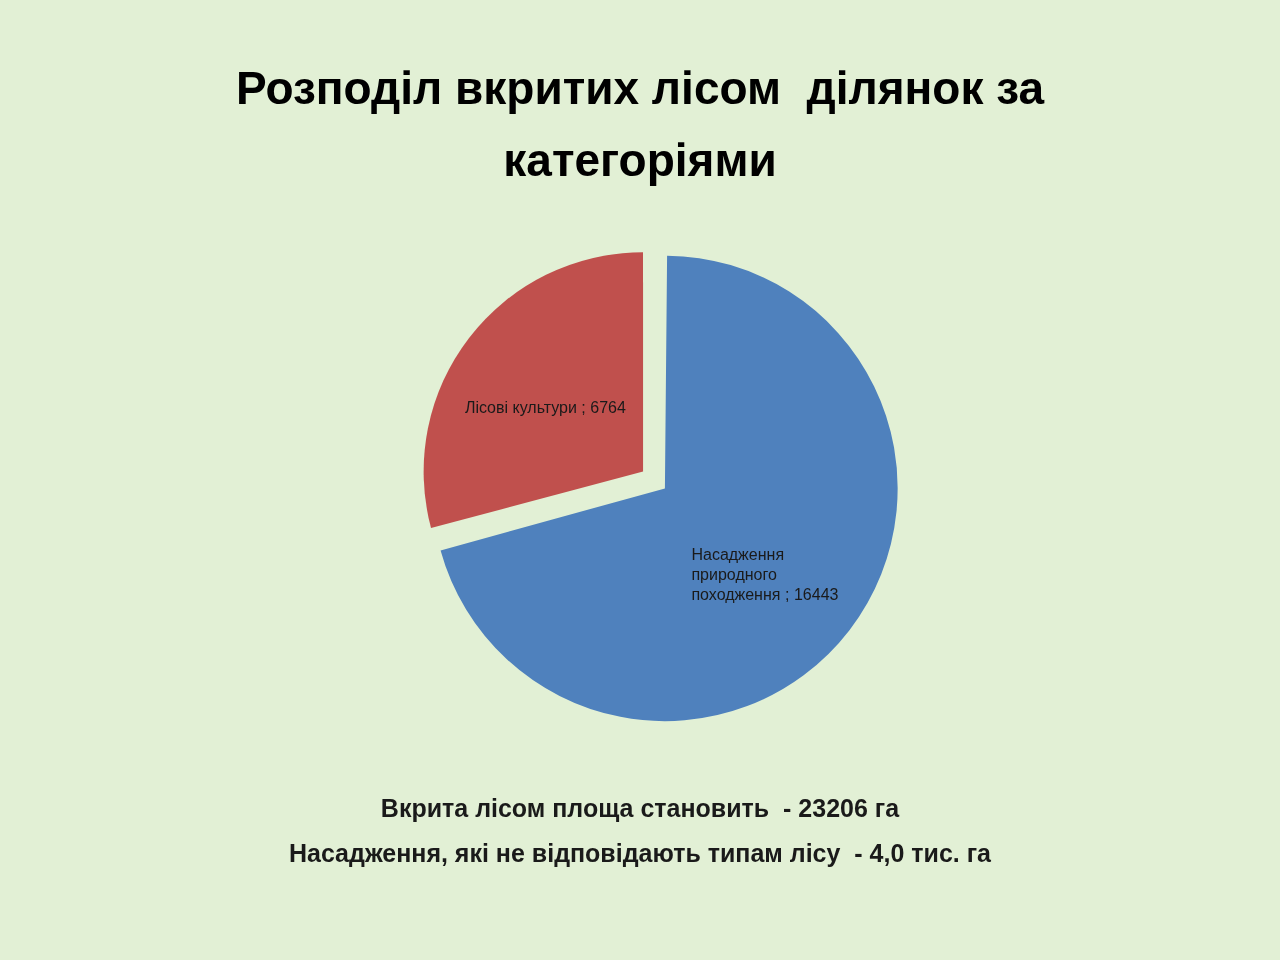  I want to click on chart-title: Розподіл вкритих лісом ділянок за категоріями, so click(640, 124).